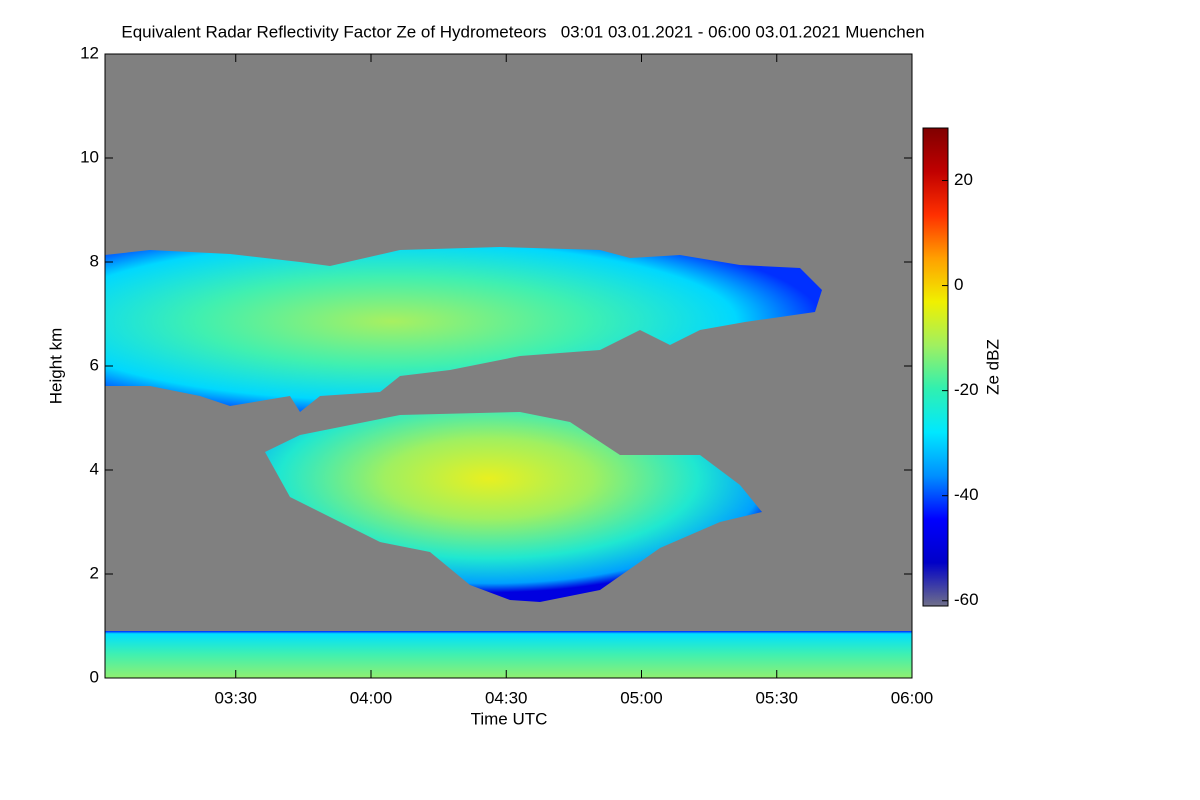 The image size is (1200, 800). Describe the element at coordinates (912, 697) in the screenshot. I see `x-tick-label: 06:00` at that location.